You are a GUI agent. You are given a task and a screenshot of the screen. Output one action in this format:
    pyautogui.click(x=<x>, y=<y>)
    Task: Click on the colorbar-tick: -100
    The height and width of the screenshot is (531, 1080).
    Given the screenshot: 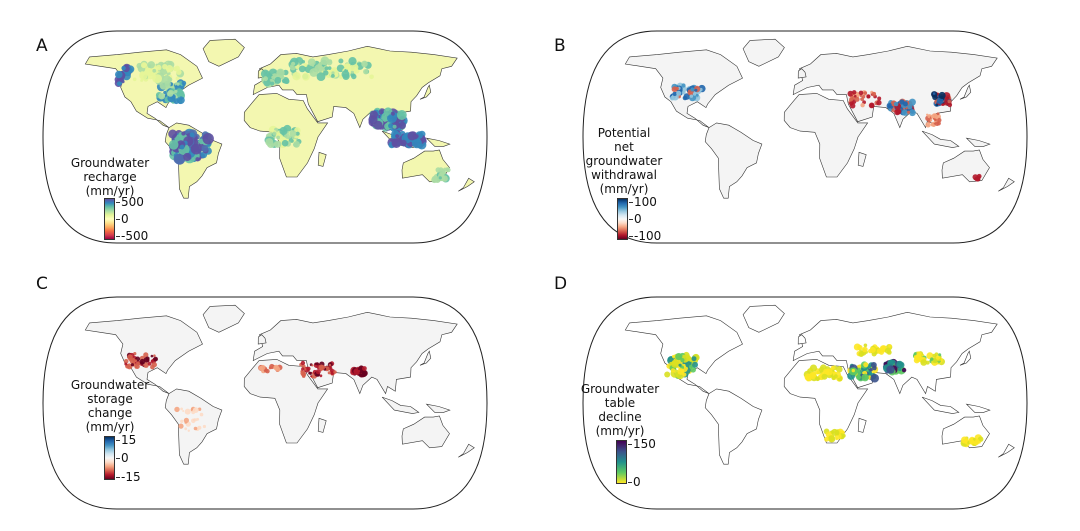 What is the action you would take?
    pyautogui.click(x=645, y=236)
    